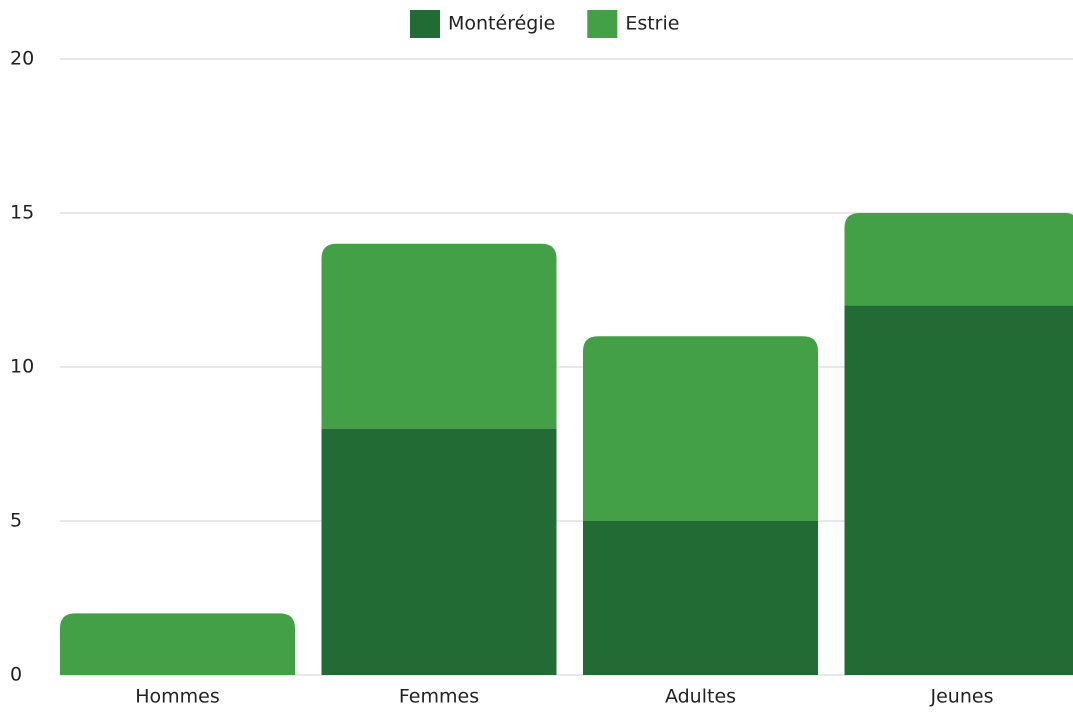 This screenshot has height=713, width=1073. Describe the element at coordinates (177, 697) in the screenshot. I see `x-tick-label: Hommes` at that location.